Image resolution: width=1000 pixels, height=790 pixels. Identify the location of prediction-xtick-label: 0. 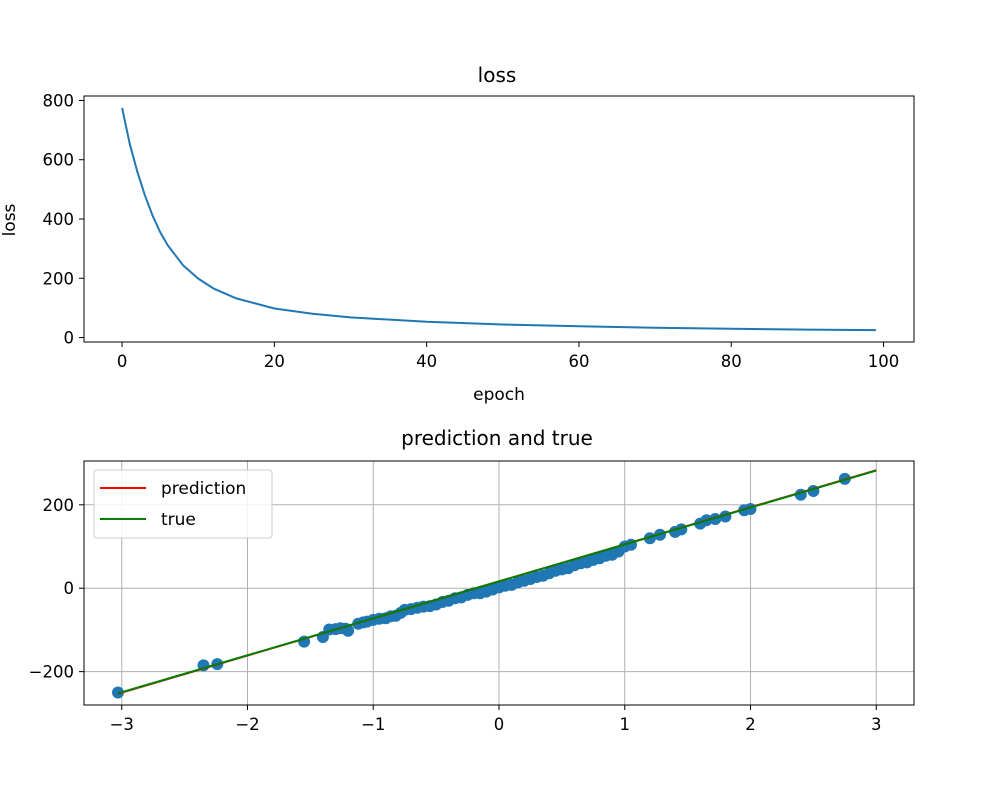
(499, 724).